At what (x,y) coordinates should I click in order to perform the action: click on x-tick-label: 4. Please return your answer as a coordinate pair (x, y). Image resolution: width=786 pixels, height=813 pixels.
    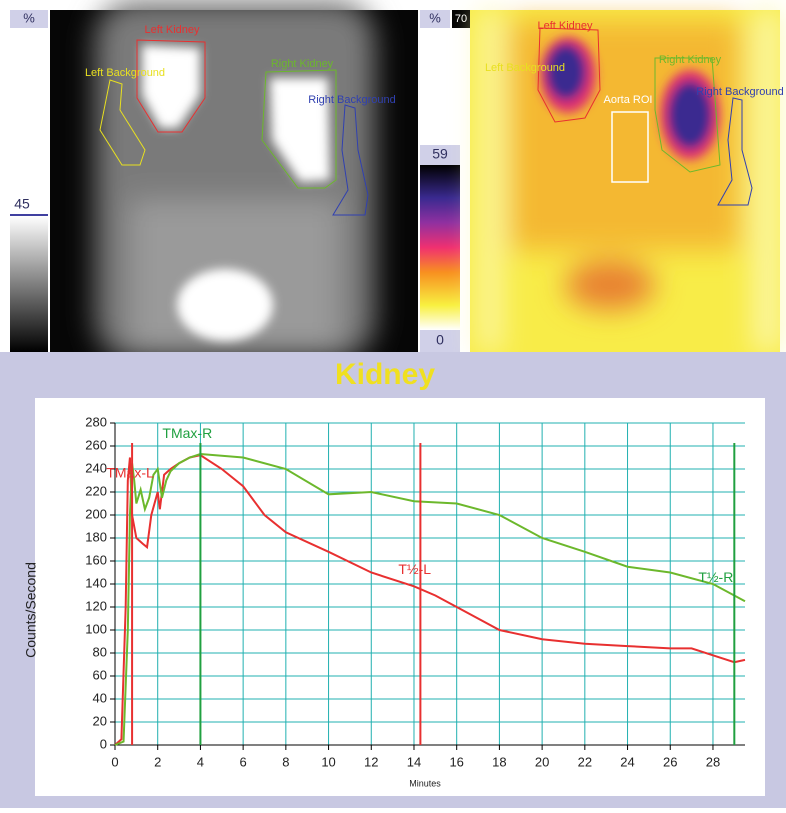
    Looking at the image, I should click on (200, 761).